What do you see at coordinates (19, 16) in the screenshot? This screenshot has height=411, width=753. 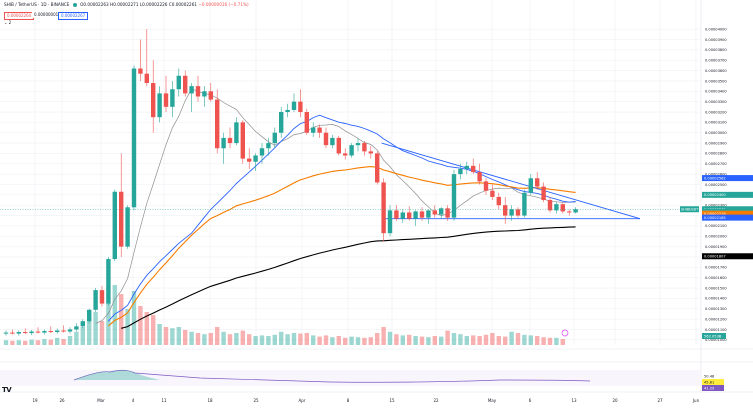 I see `sell-price-button: 0.00002264` at bounding box center [19, 16].